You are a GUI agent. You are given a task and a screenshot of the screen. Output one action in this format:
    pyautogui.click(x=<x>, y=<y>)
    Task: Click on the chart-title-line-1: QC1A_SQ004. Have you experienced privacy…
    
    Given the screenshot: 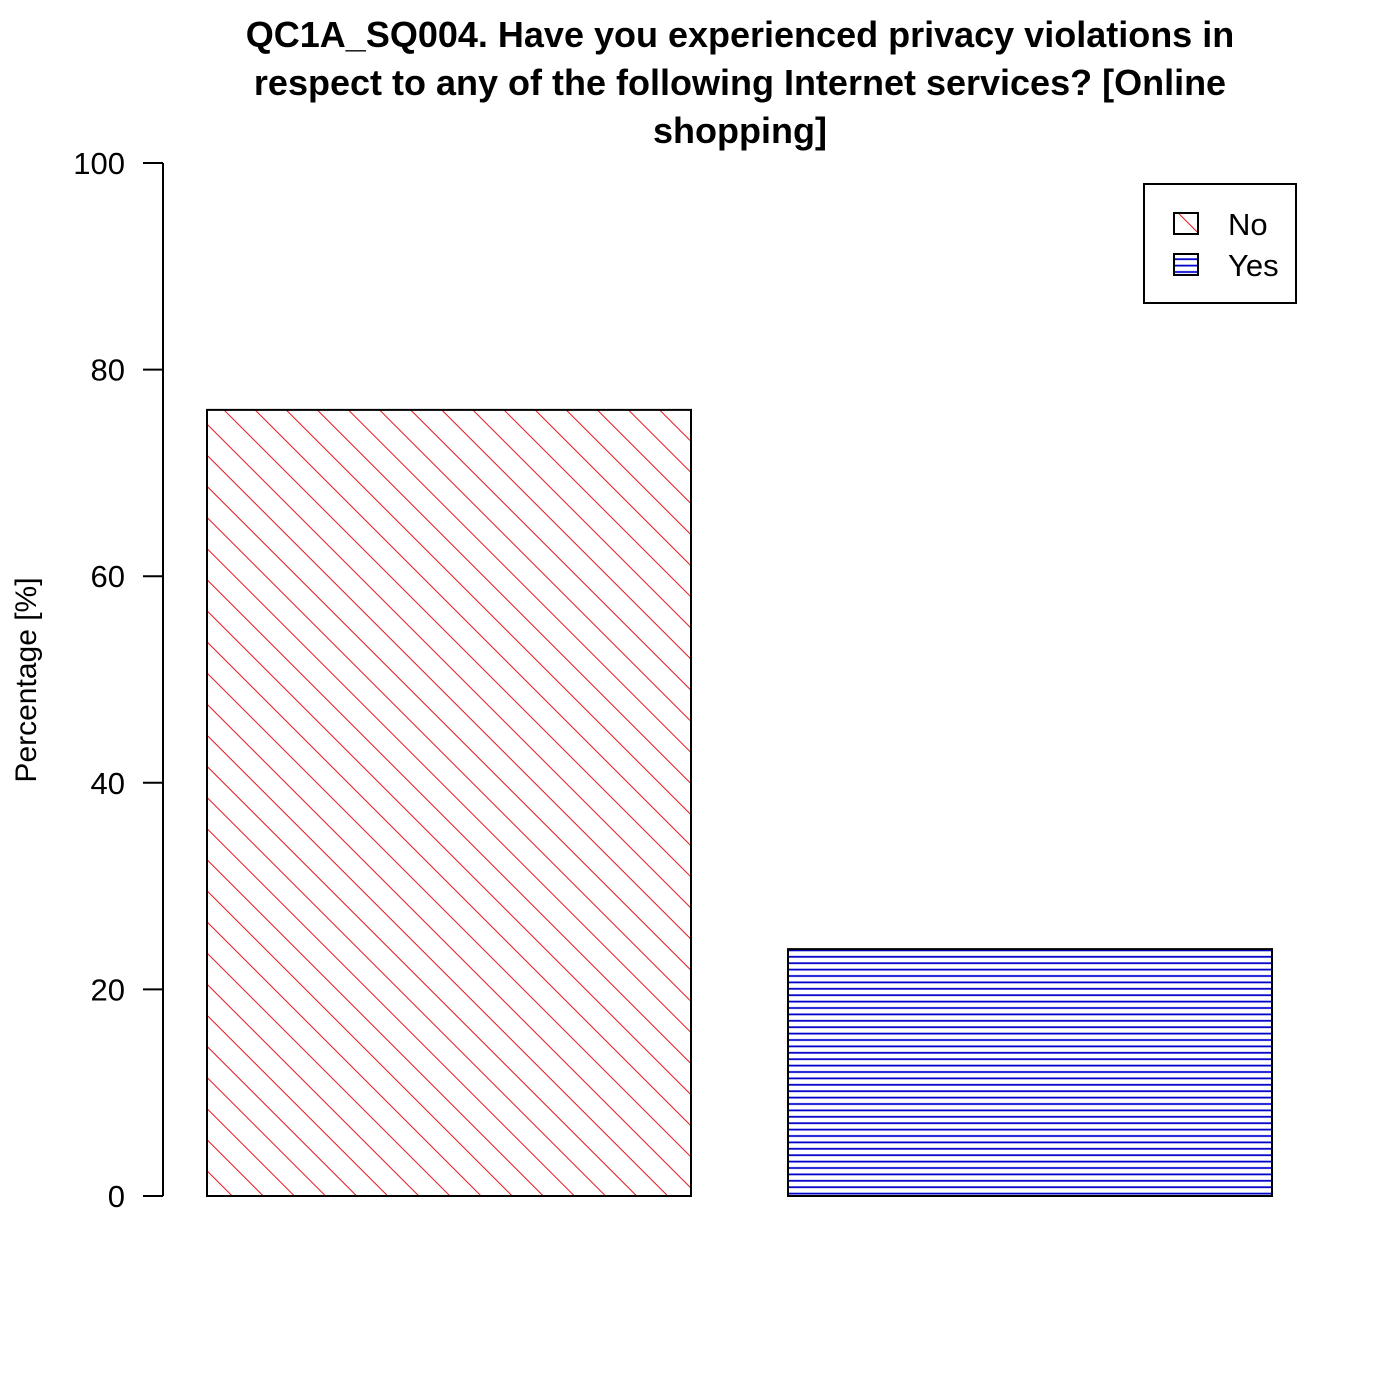 What is the action you would take?
    pyautogui.click(x=740, y=34)
    